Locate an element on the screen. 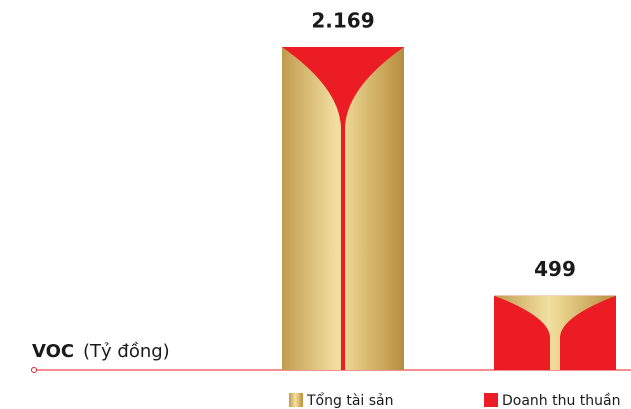 The height and width of the screenshot is (409, 631). value-label: 499 is located at coordinates (555, 269).